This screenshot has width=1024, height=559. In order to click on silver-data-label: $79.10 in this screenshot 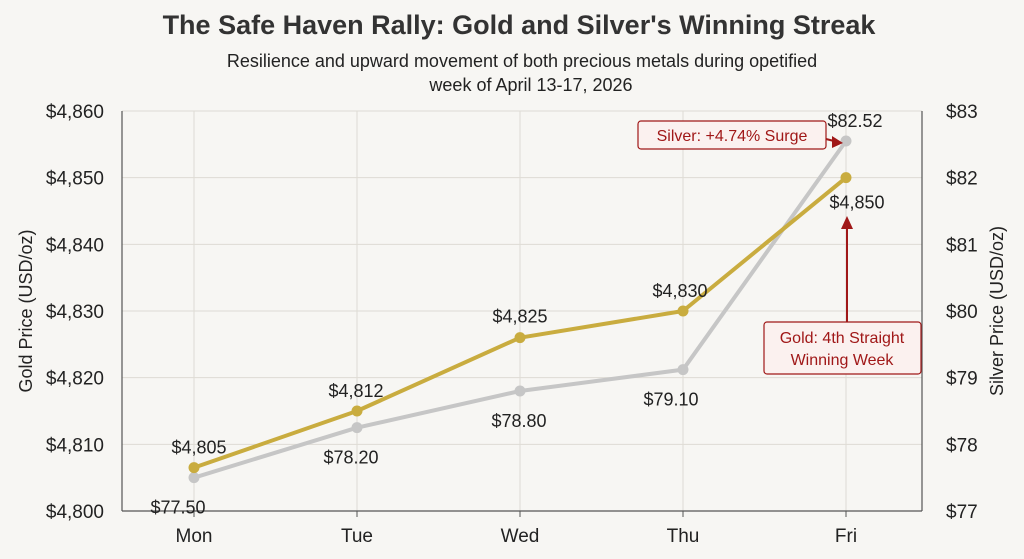, I will do `click(670, 400)`.